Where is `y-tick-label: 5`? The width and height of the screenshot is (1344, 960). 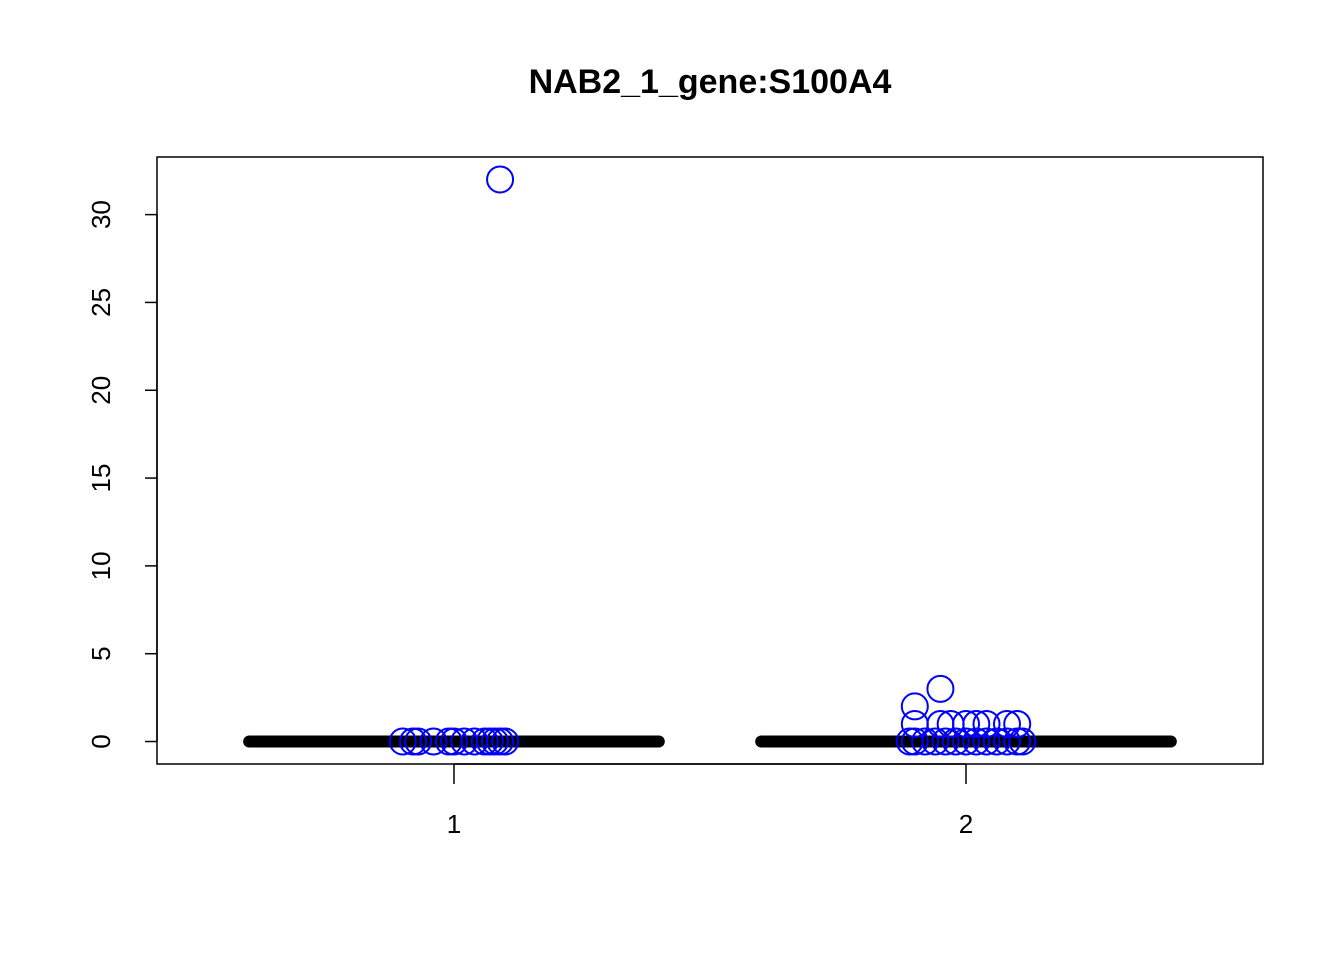
y-tick-label: 5 is located at coordinates (101, 653).